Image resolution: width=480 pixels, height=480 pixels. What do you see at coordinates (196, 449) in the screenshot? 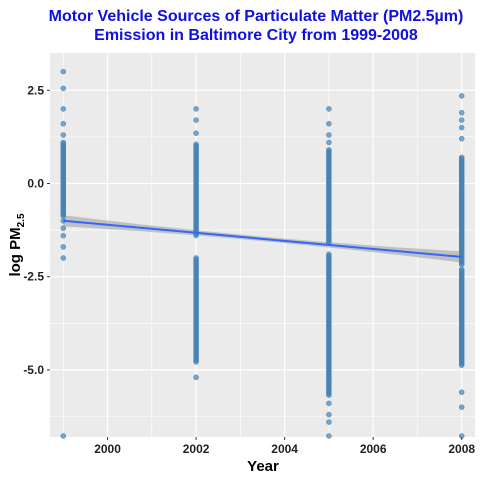
I see `x-tick-label: 2002` at bounding box center [196, 449].